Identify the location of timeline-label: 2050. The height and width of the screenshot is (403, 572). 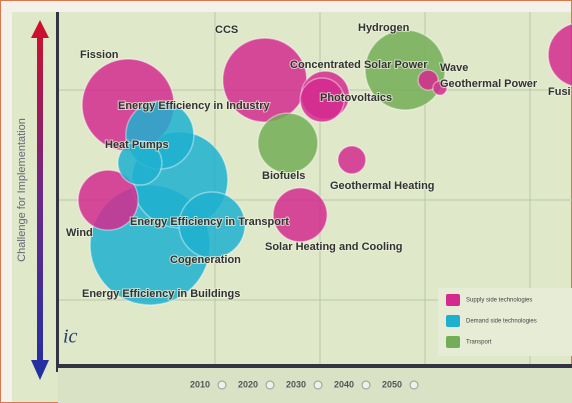
(392, 384).